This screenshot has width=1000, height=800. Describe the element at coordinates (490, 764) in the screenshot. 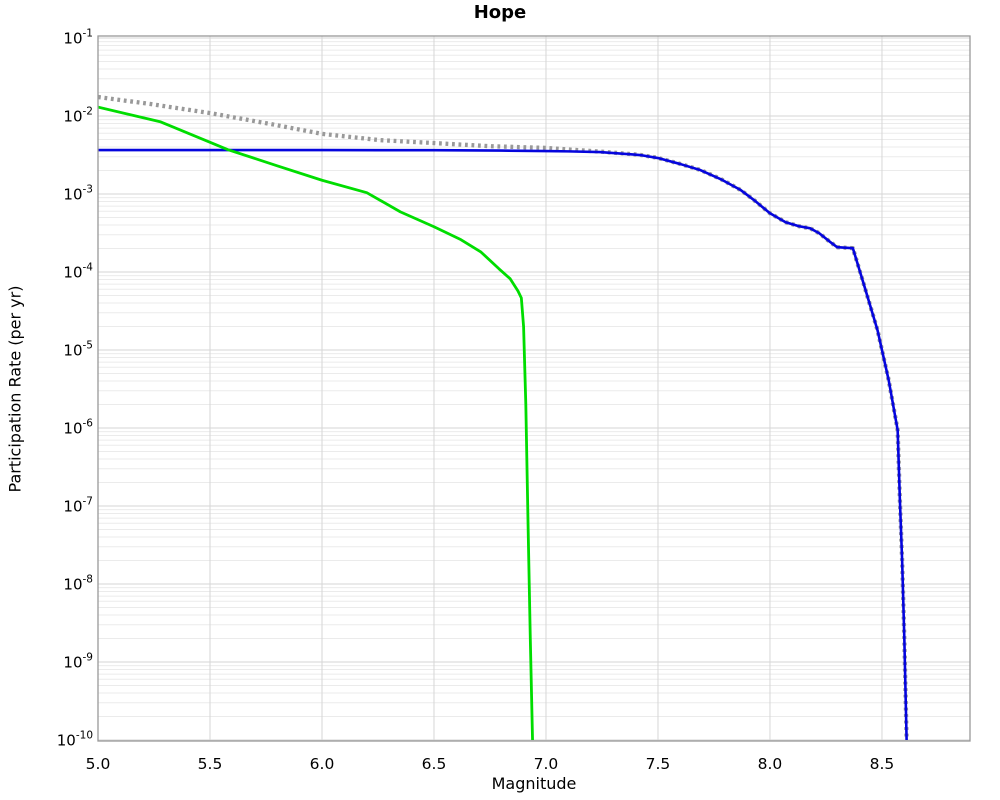

I see `x-tick-labels: 5.0 5.5 6.0 6.5 7.0 7.5 8.0 8.5` at that location.